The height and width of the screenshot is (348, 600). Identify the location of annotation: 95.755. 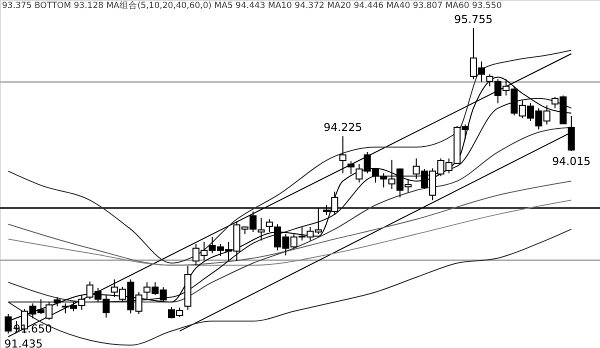
(473, 19).